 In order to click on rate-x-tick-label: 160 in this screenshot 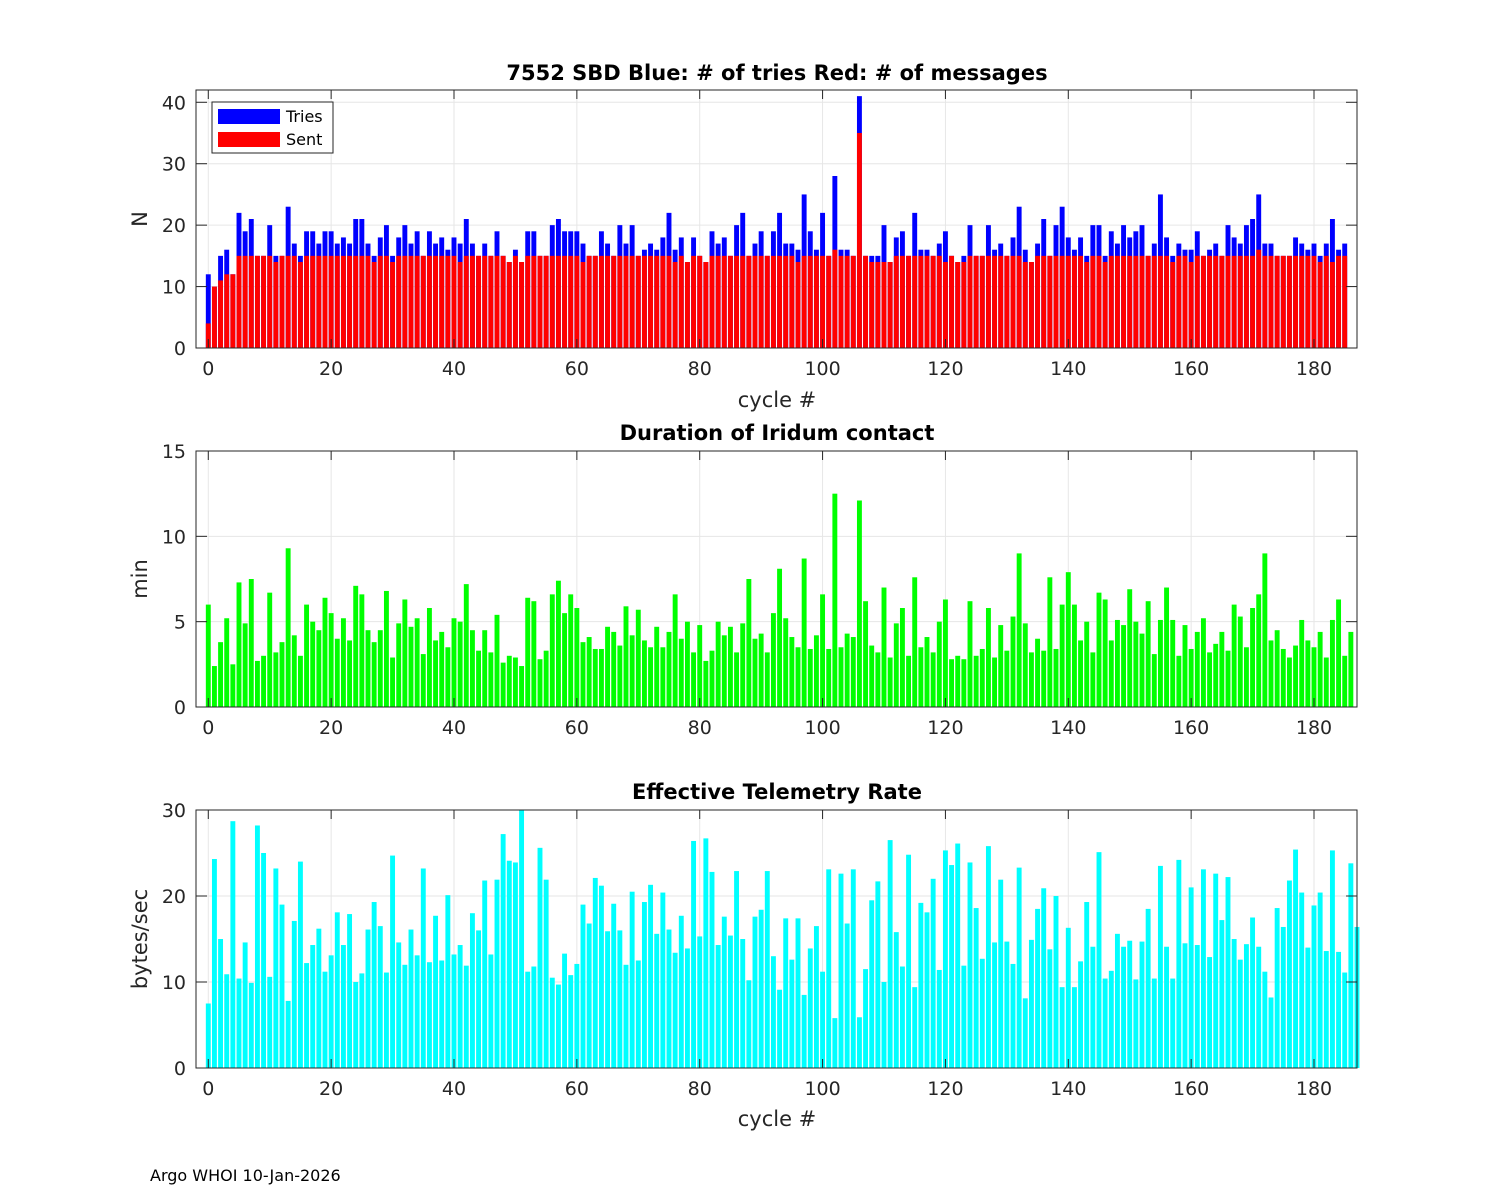, I will do `click(1191, 1089)`.